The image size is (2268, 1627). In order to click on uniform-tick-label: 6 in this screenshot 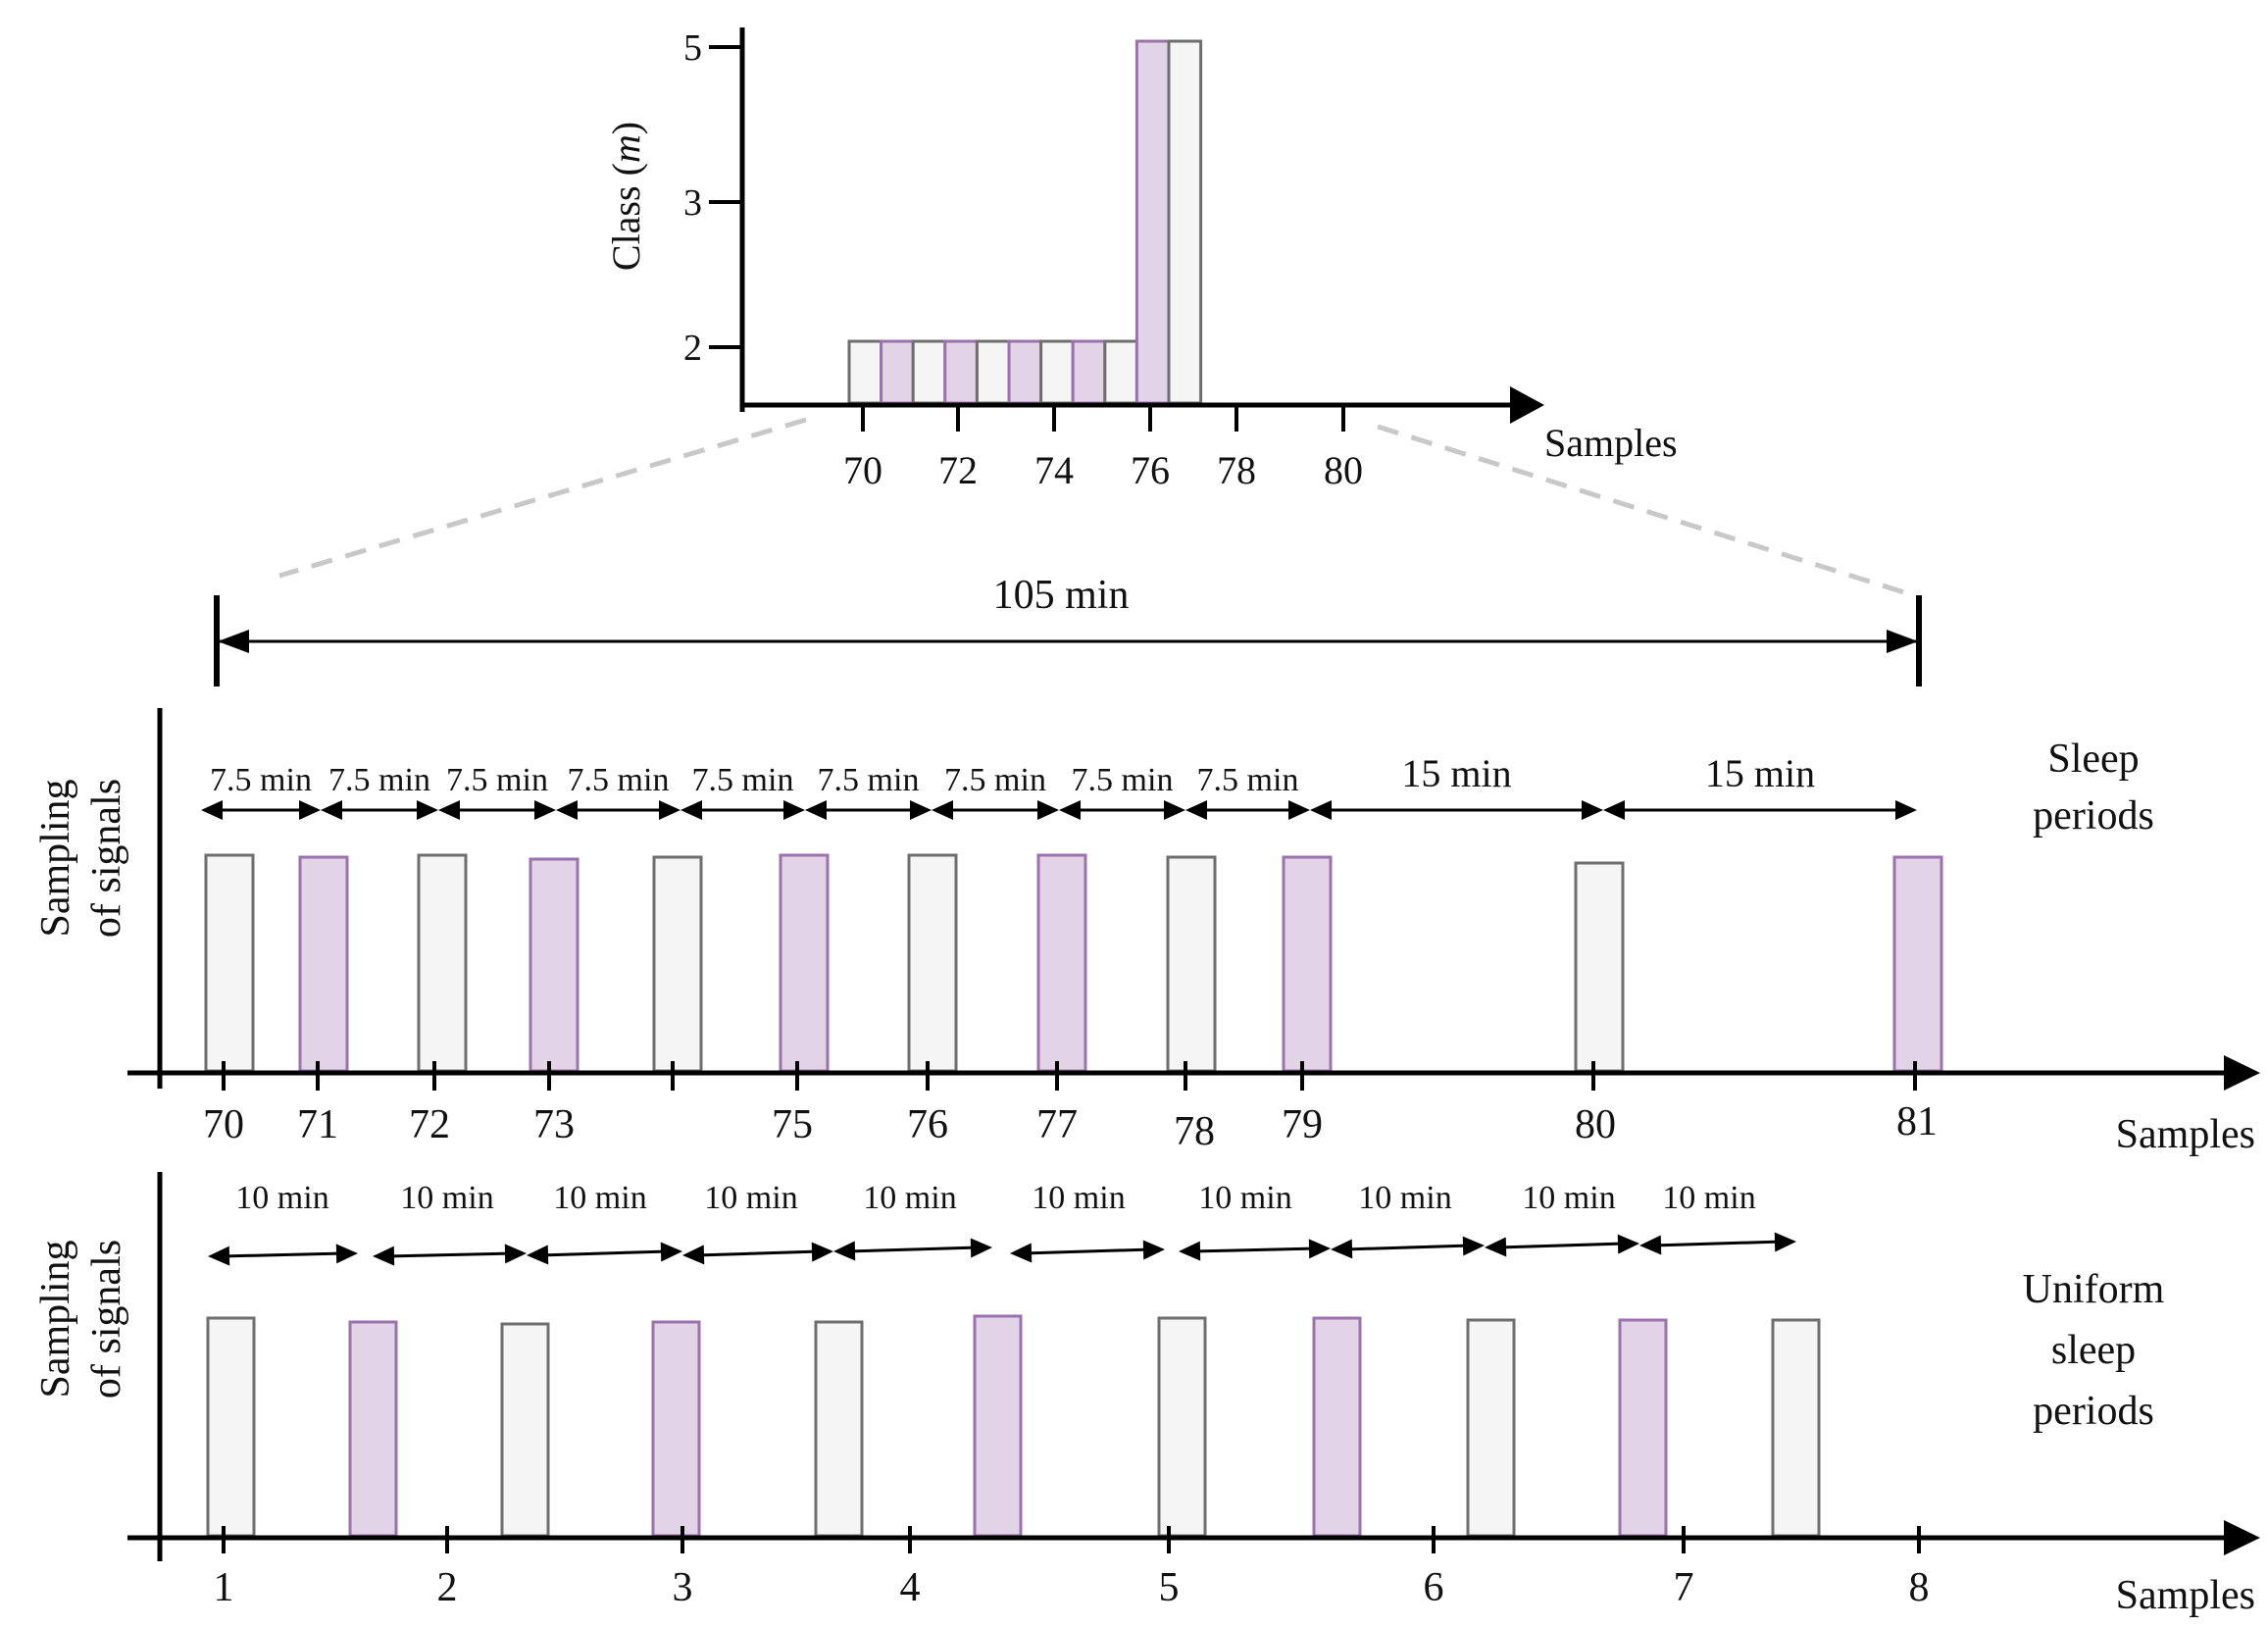, I will do `click(1434, 1587)`.